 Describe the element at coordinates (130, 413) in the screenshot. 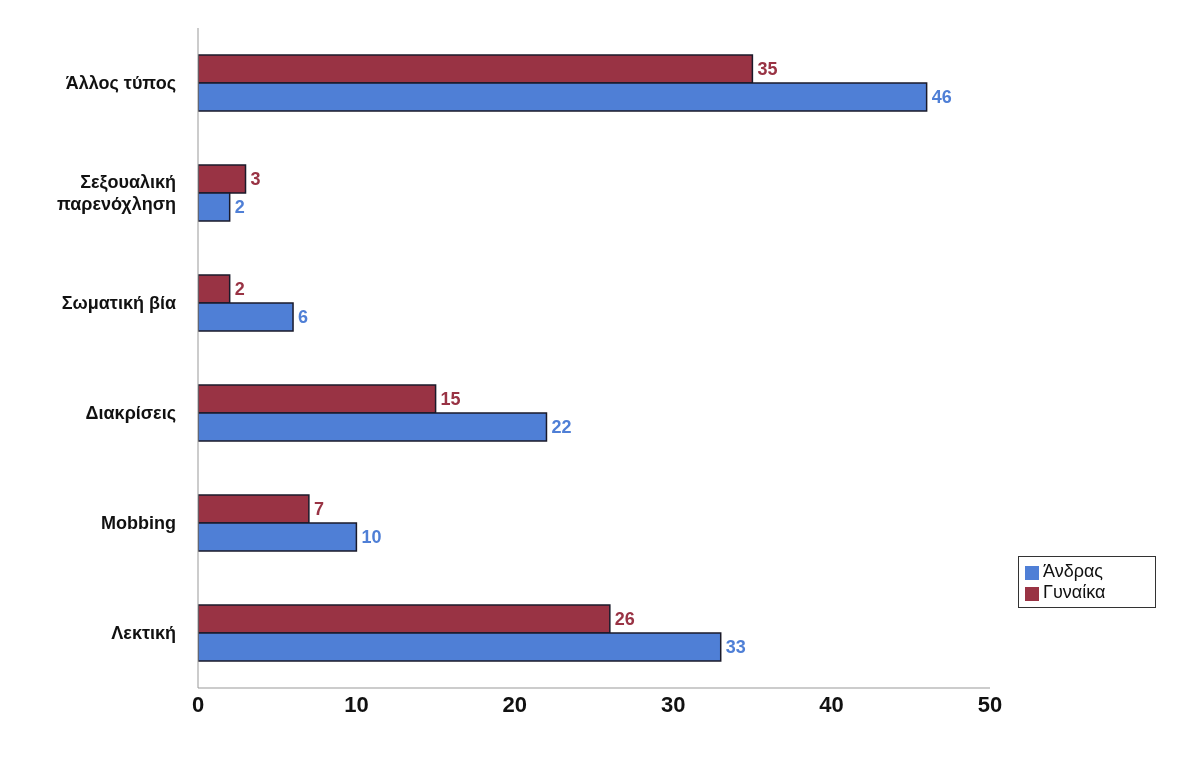

I see `y-tick-label: Διακρίσεις` at that location.